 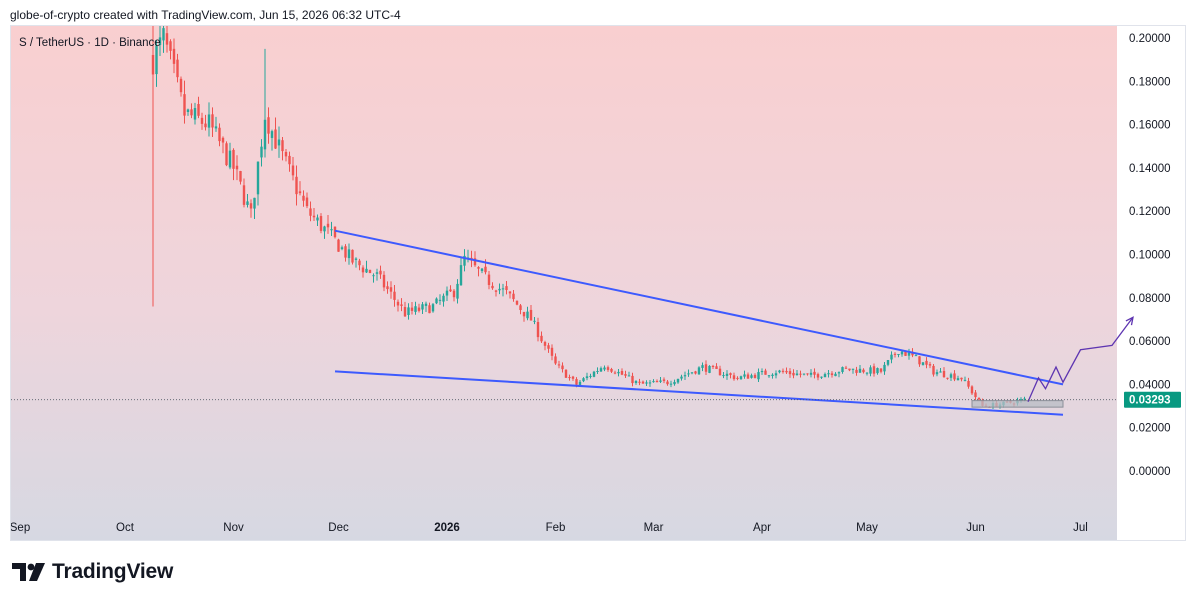 I want to click on tradingview-logo: TradingView, so click(x=92, y=572).